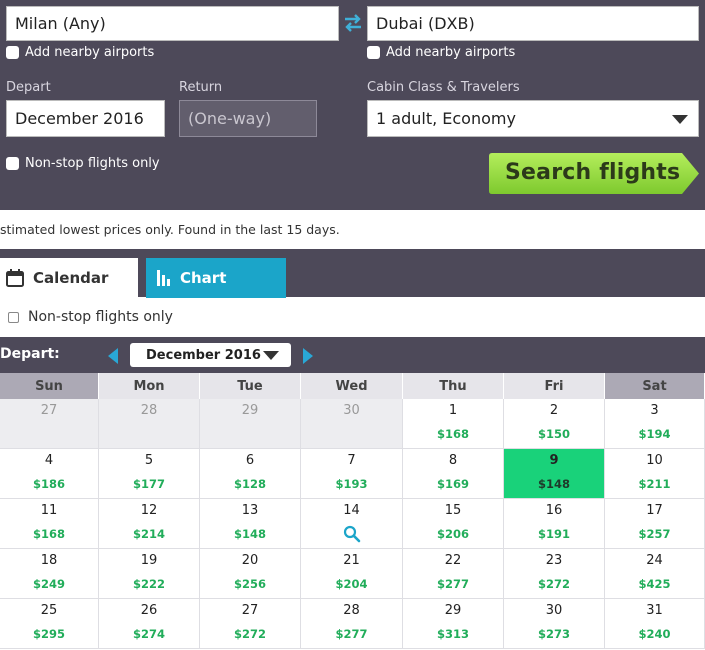 The width and height of the screenshot is (705, 650). I want to click on day-number: 4, so click(49, 460).